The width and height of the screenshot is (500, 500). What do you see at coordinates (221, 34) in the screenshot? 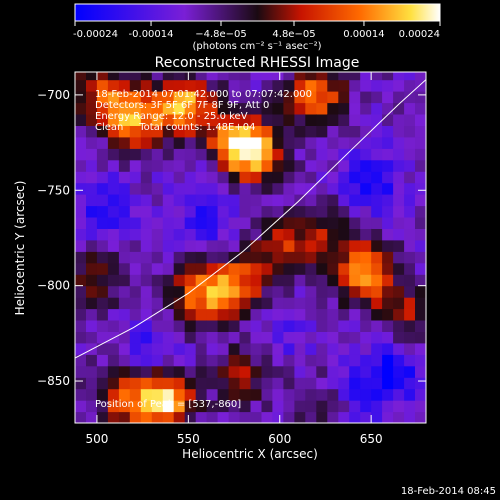
I see `colorbar-tick-label: −4.8e−05` at bounding box center [221, 34].